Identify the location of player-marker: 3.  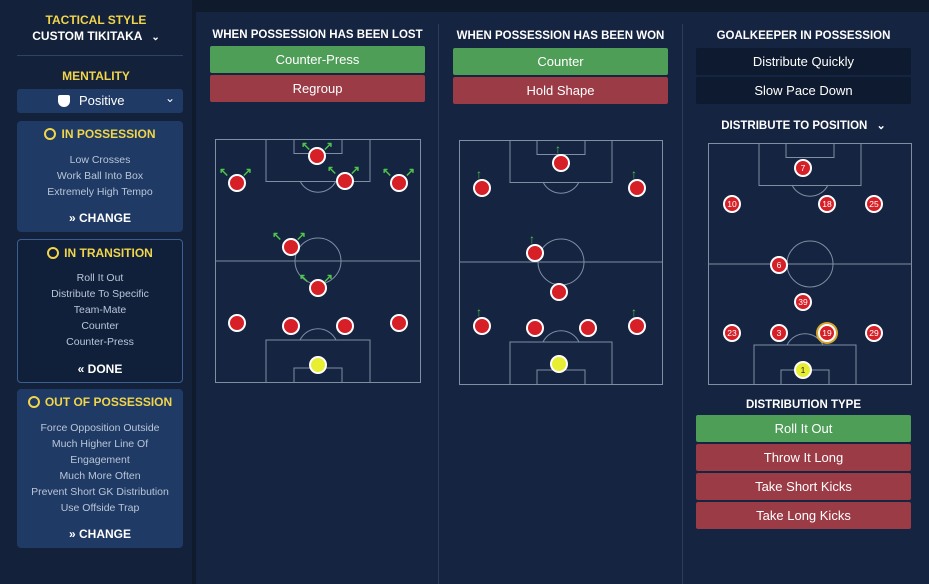
(779, 333).